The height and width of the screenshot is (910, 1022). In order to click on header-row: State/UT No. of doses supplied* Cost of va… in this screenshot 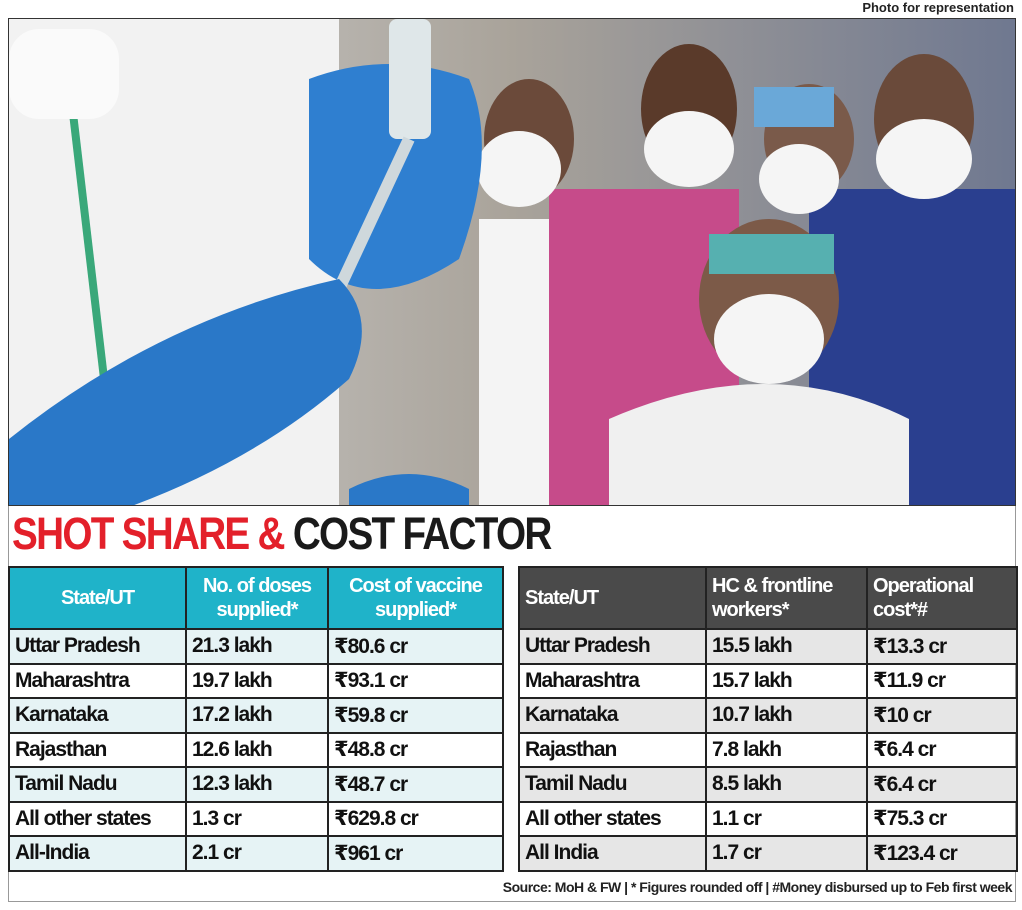, I will do `click(256, 598)`.